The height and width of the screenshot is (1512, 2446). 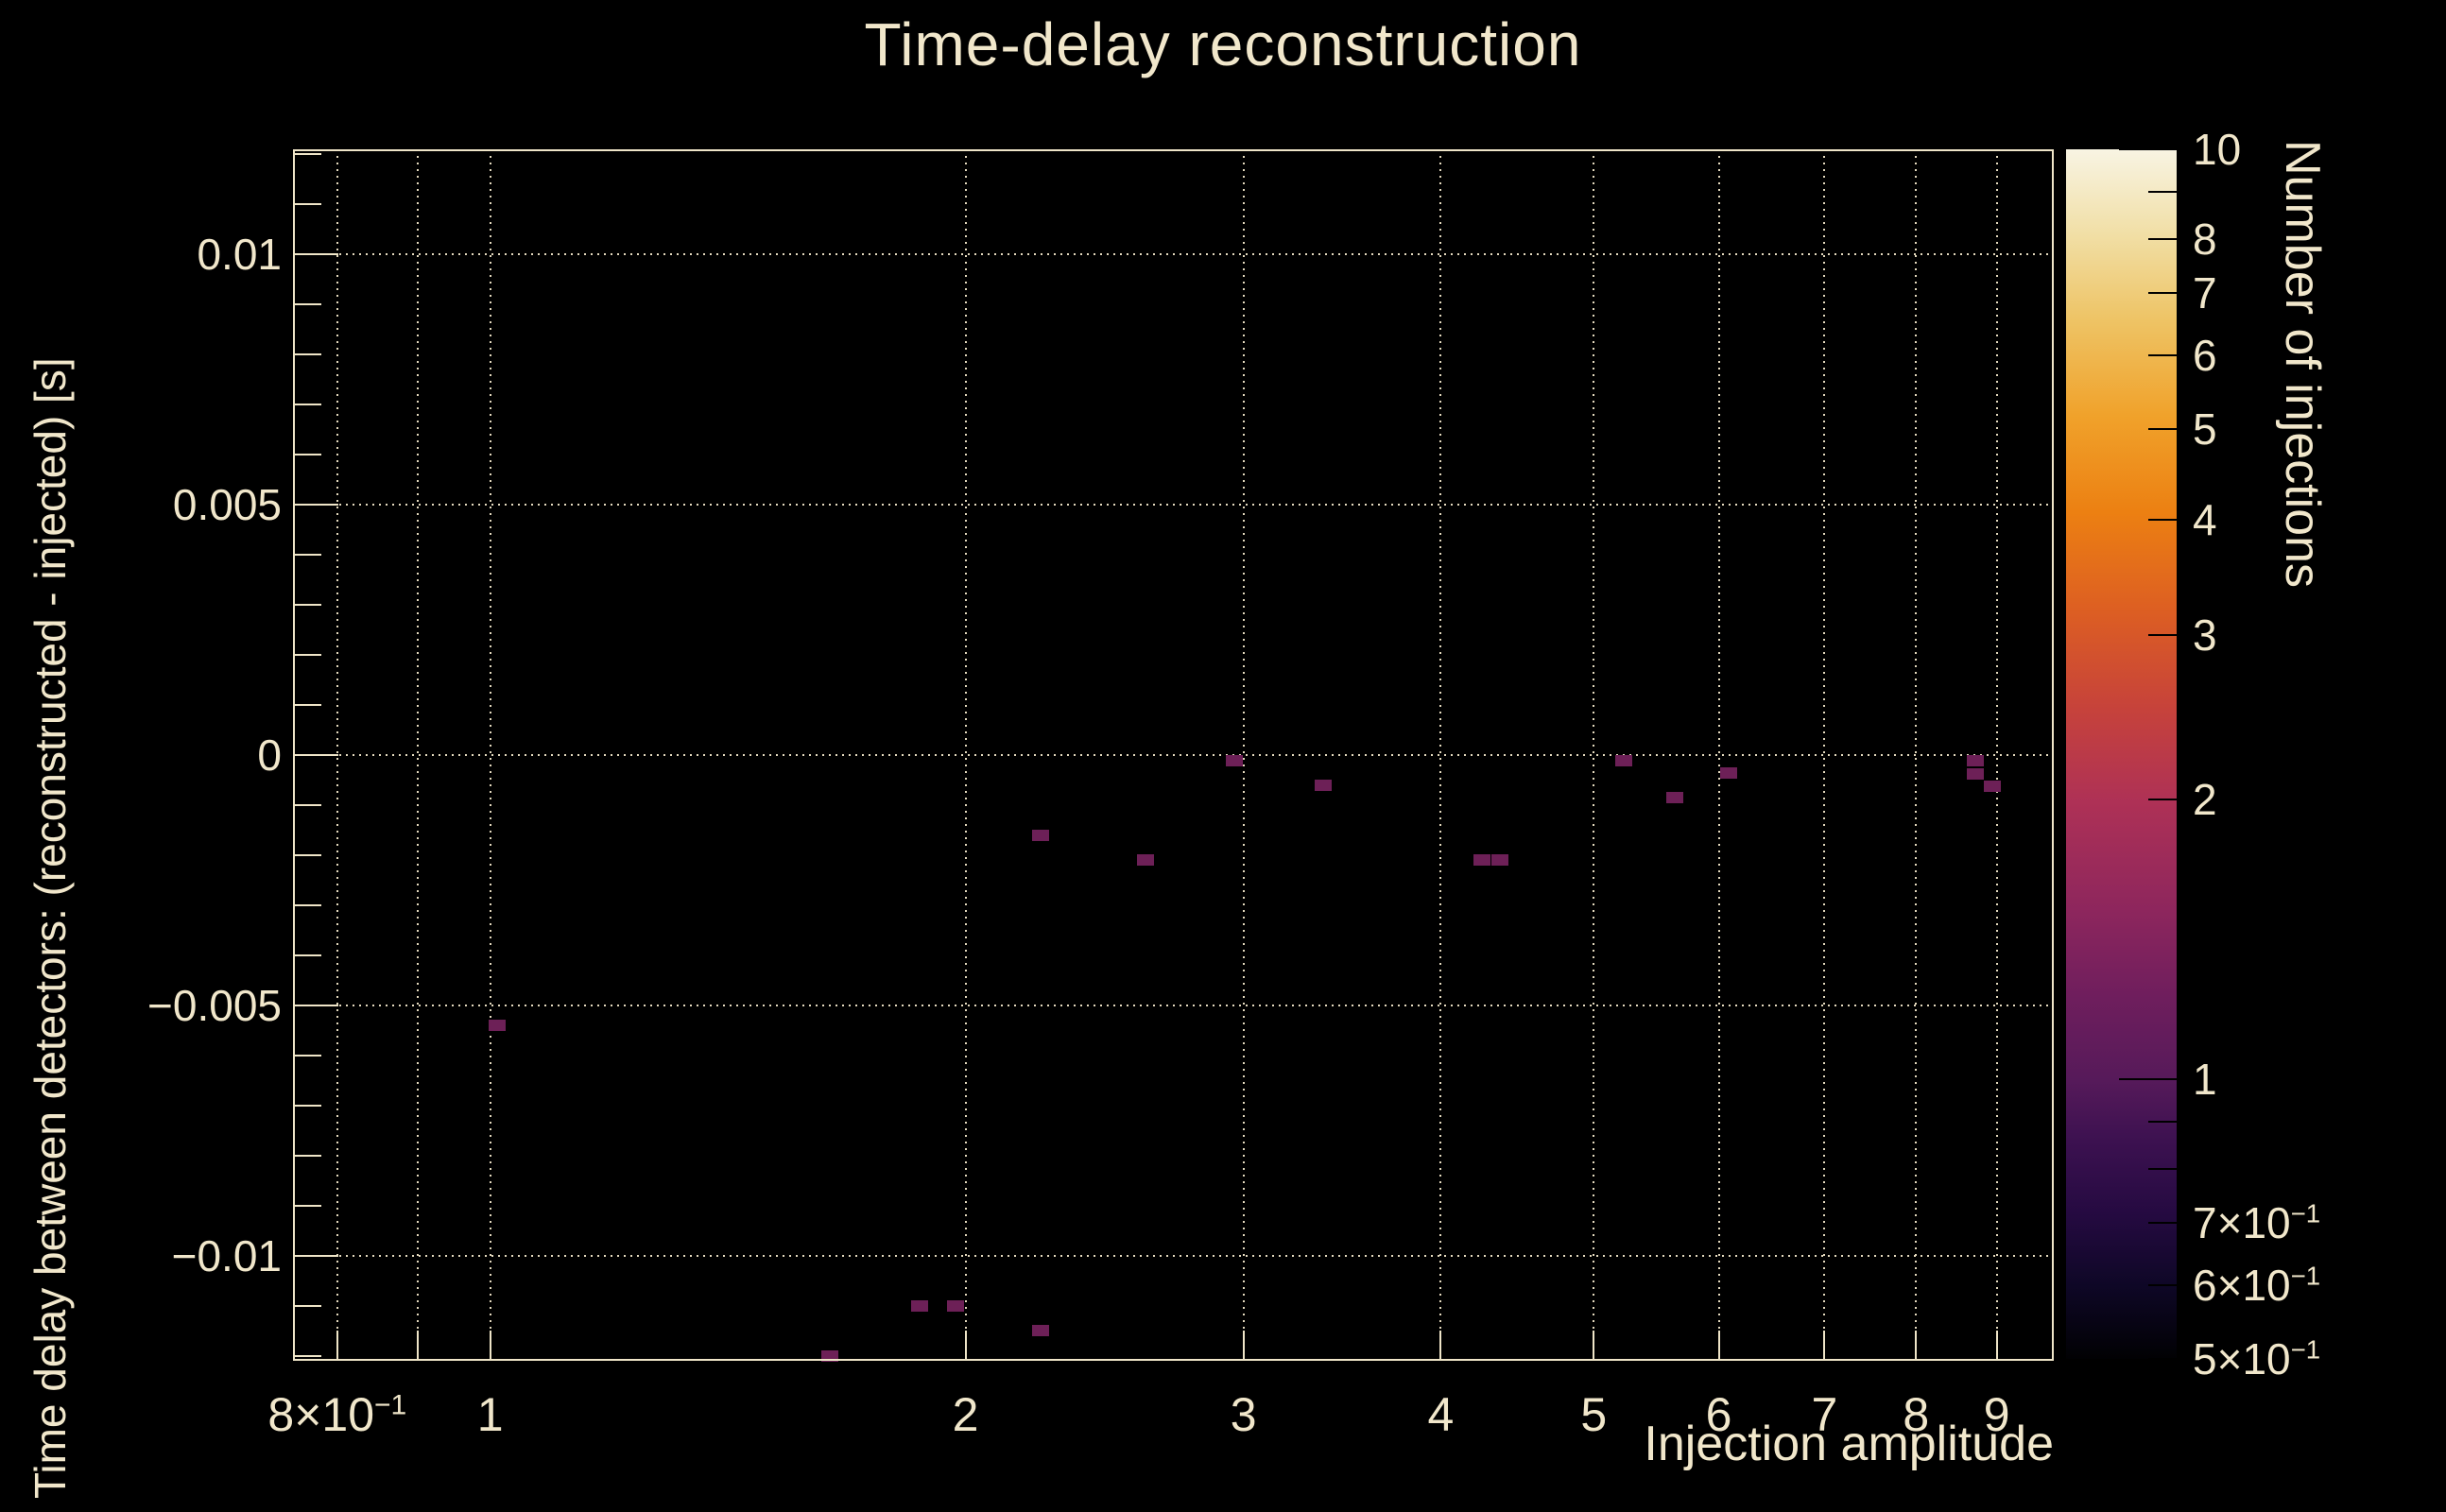 What do you see at coordinates (227, 1255) in the screenshot?
I see `y-tick-label: −0.01` at bounding box center [227, 1255].